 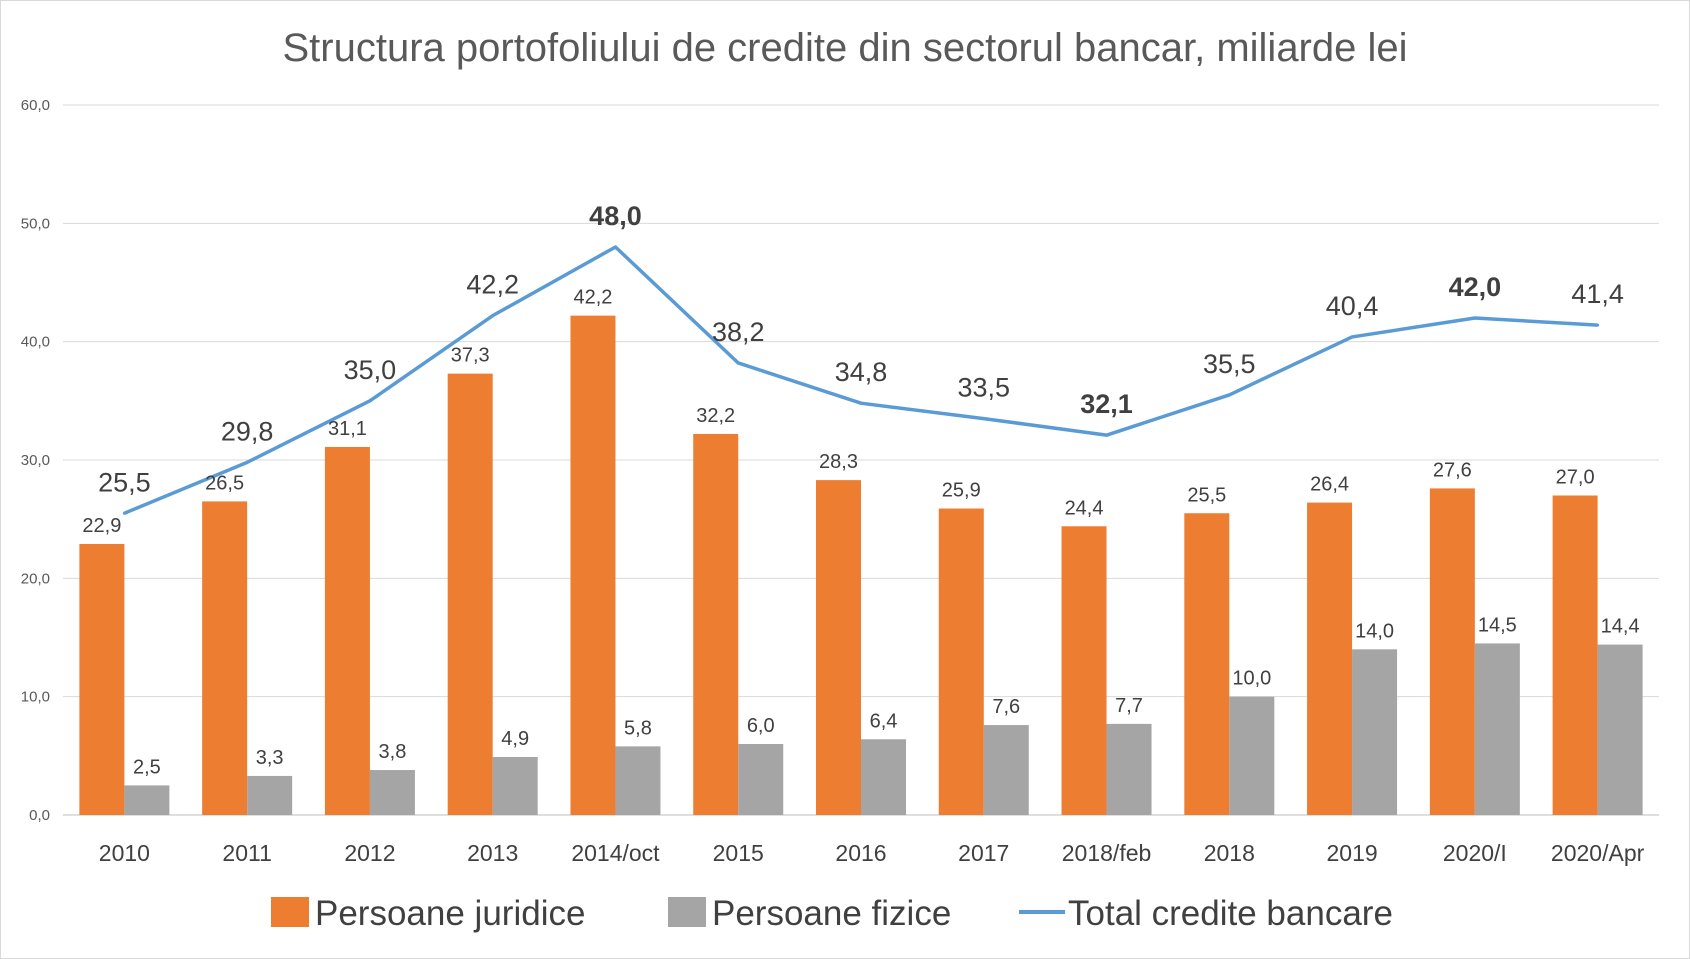 What do you see at coordinates (393, 752) in the screenshot?
I see `bar-label-fizice: 3,8` at bounding box center [393, 752].